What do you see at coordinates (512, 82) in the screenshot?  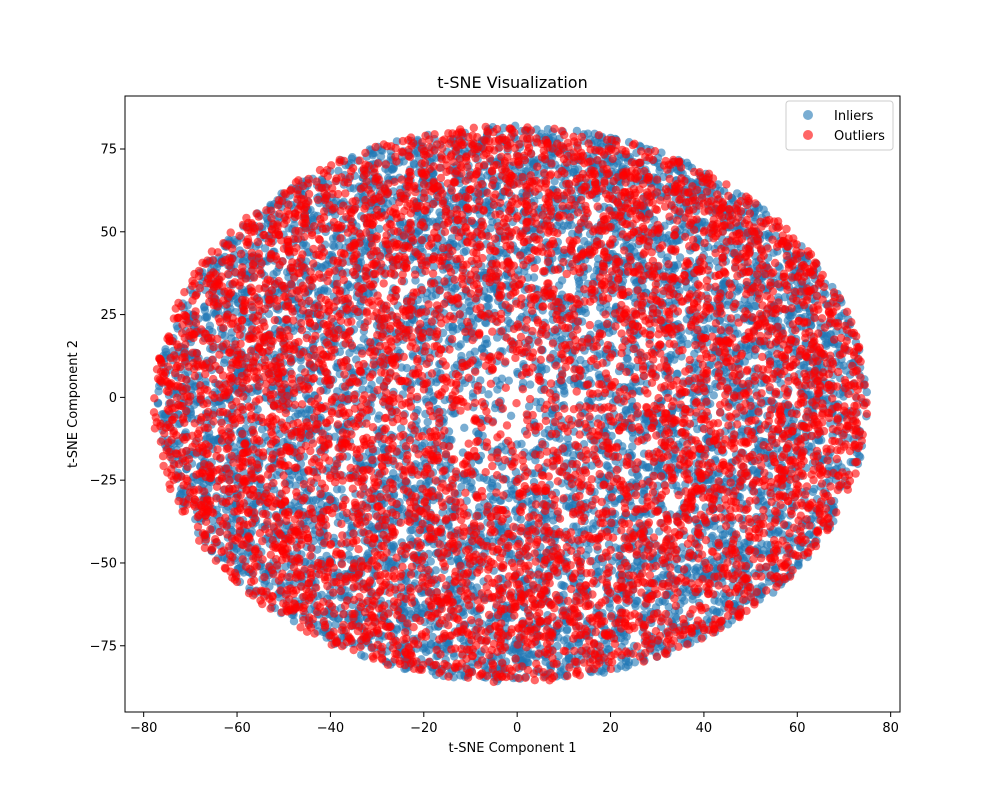 I see `chart-title: t-SNE Visualization` at bounding box center [512, 82].